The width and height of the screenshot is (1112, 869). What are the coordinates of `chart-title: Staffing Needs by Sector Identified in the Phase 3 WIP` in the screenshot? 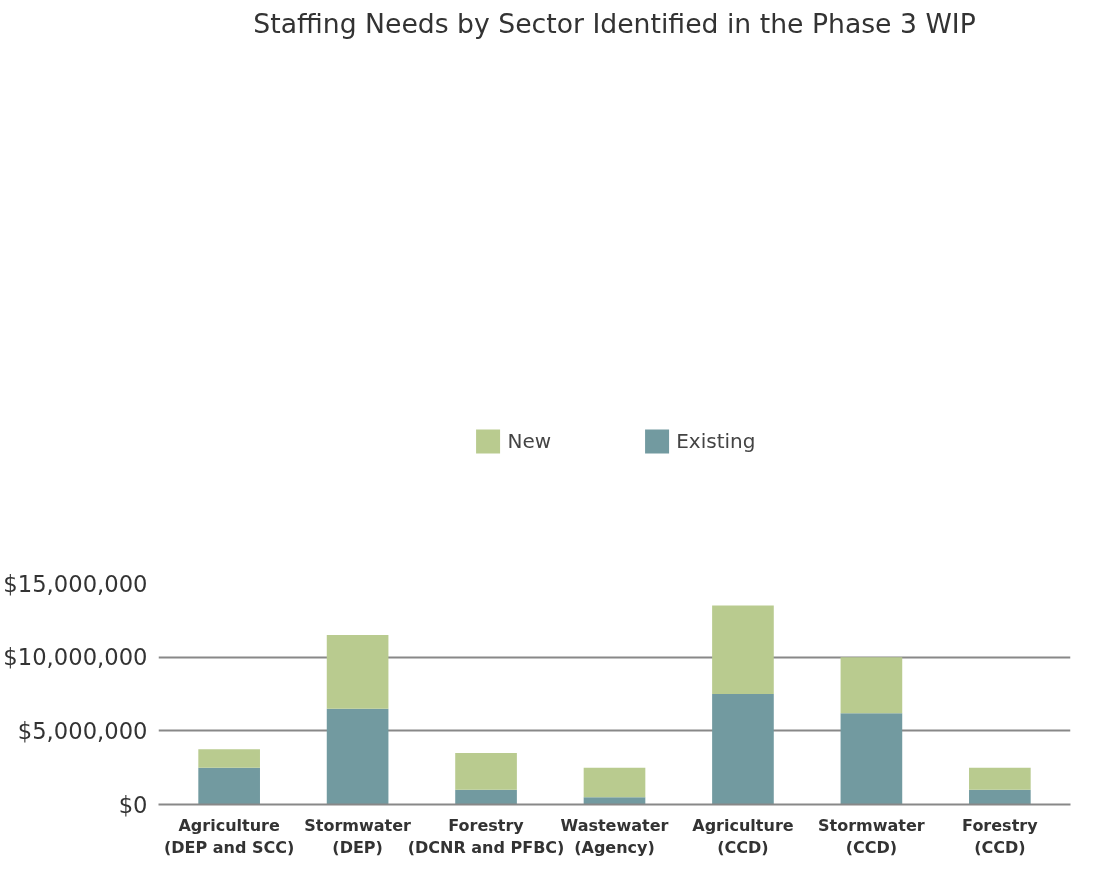 It's located at (614, 23).